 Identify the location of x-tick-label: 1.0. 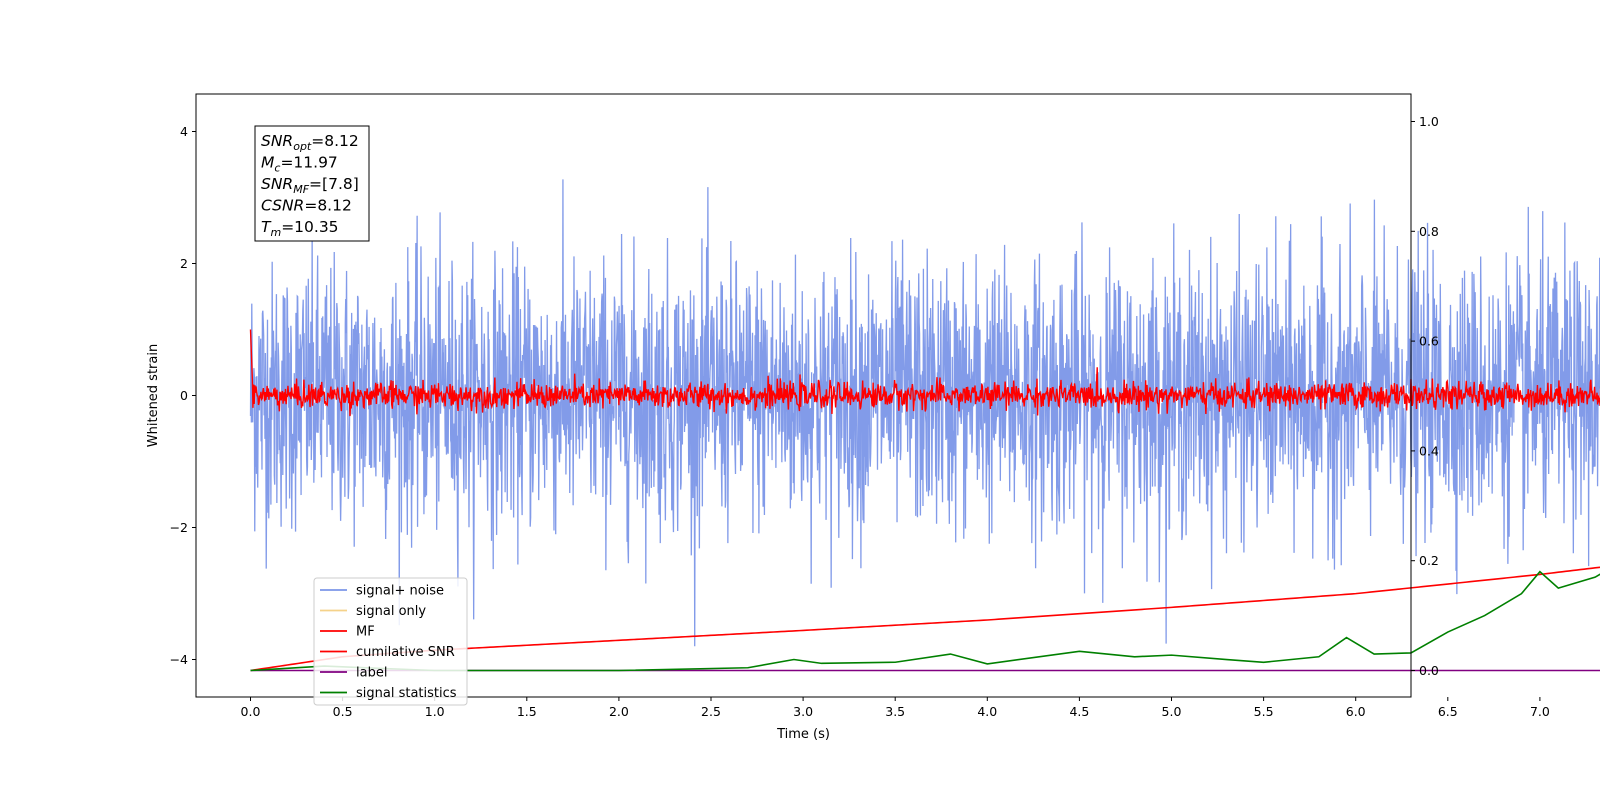
(435, 711).